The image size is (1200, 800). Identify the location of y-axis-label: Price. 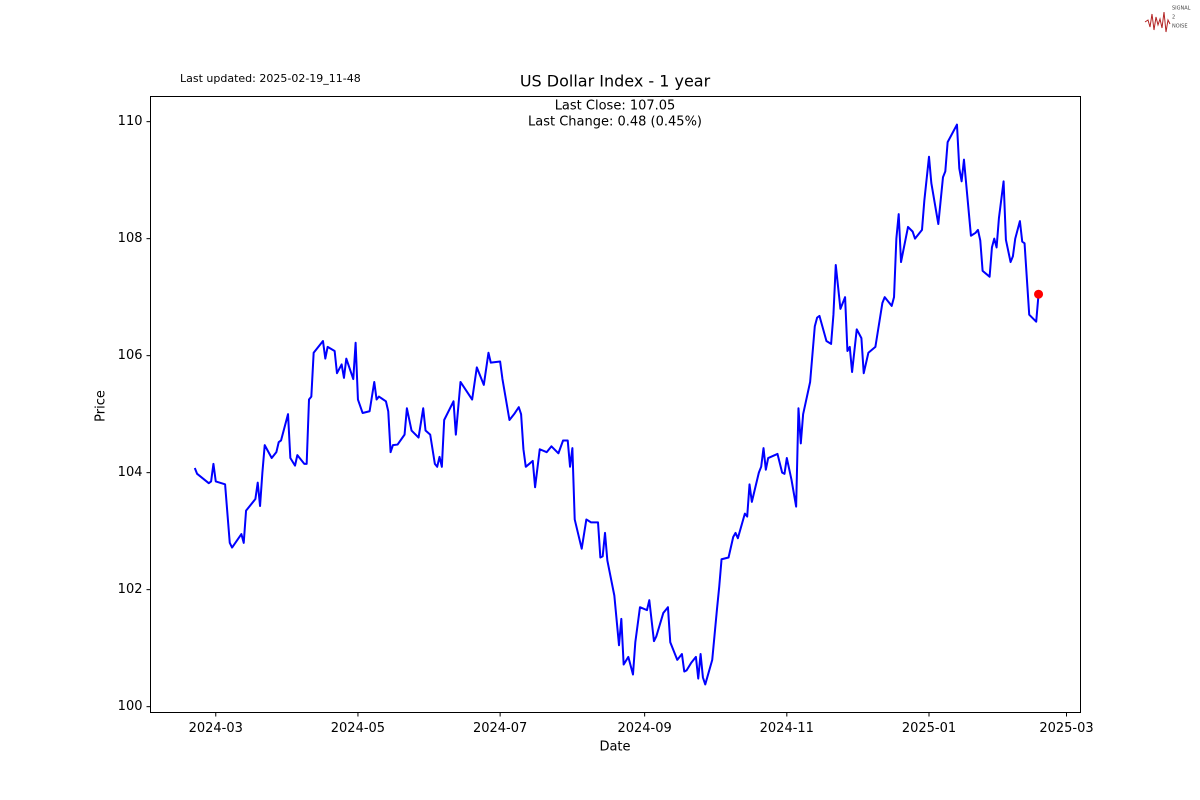
(101, 406).